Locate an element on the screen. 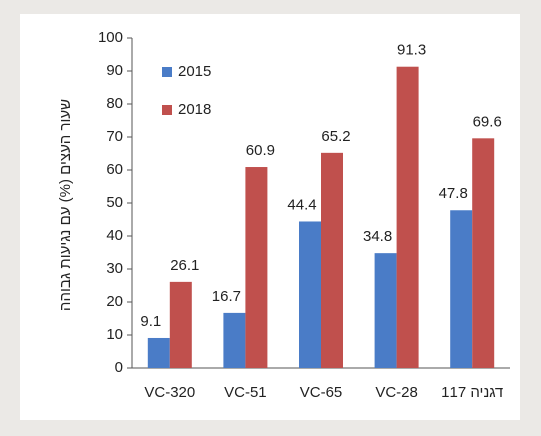  x-tick-label: דגניה 117 is located at coordinates (472, 392).